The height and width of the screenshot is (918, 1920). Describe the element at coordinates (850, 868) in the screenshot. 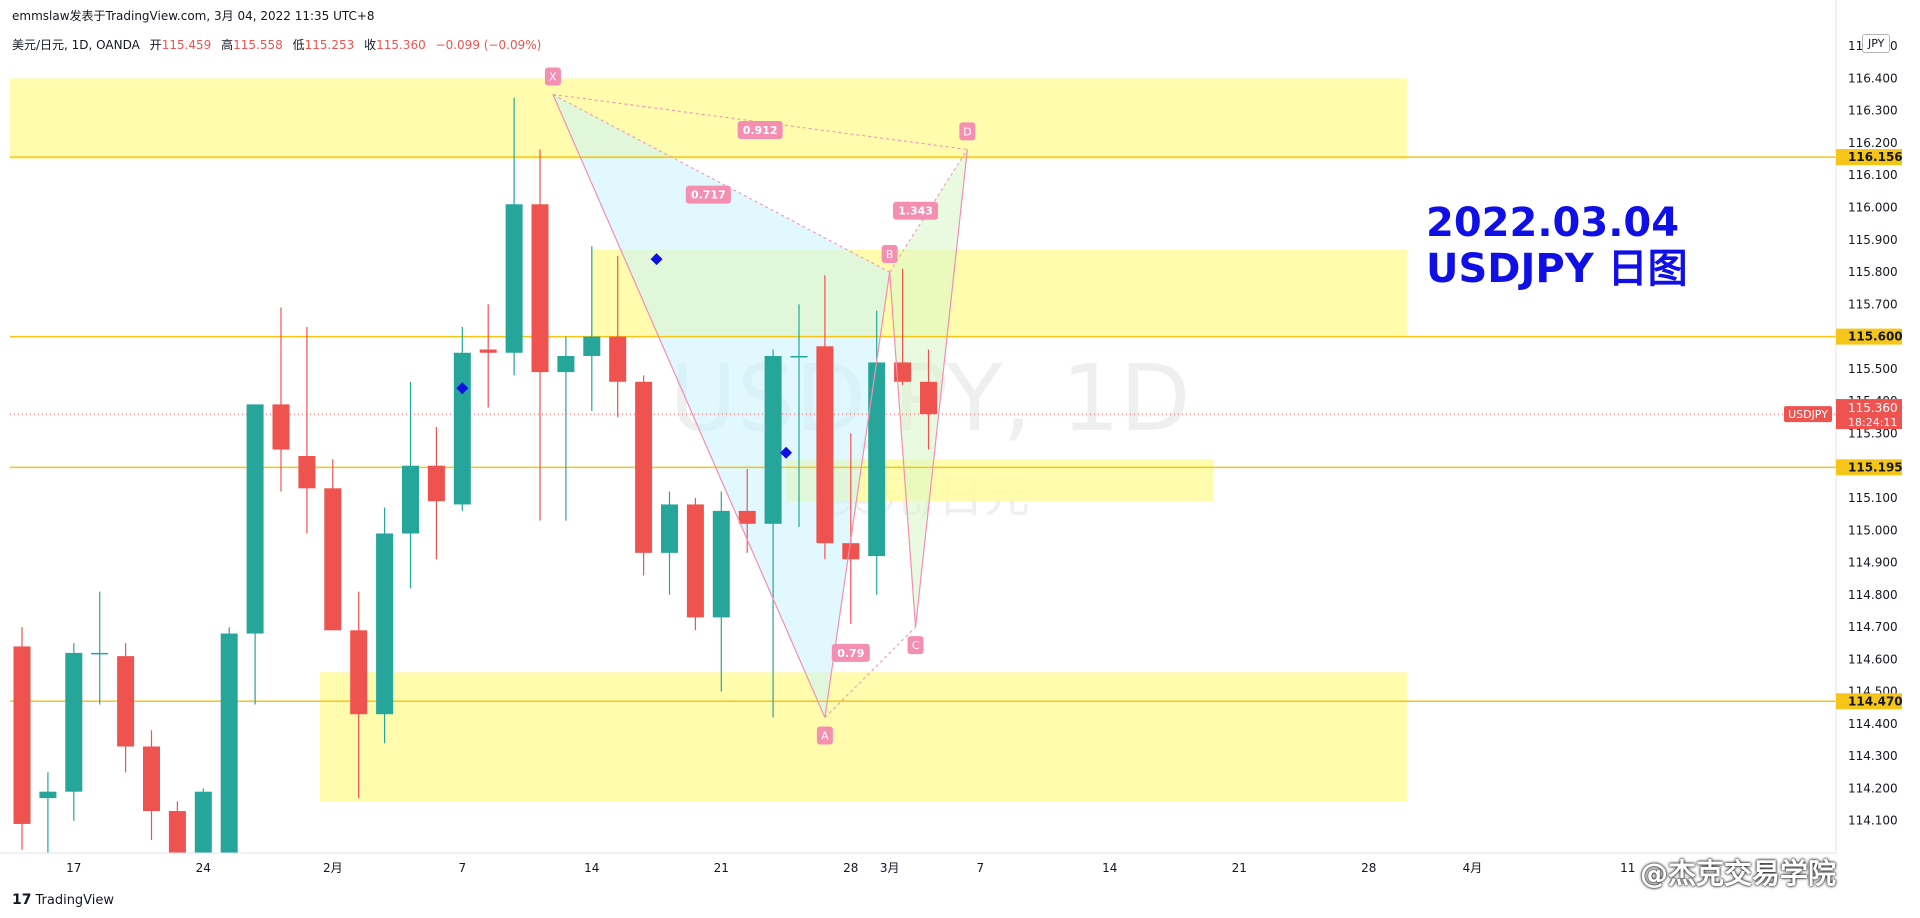

I see `x-tick-label: 28` at that location.